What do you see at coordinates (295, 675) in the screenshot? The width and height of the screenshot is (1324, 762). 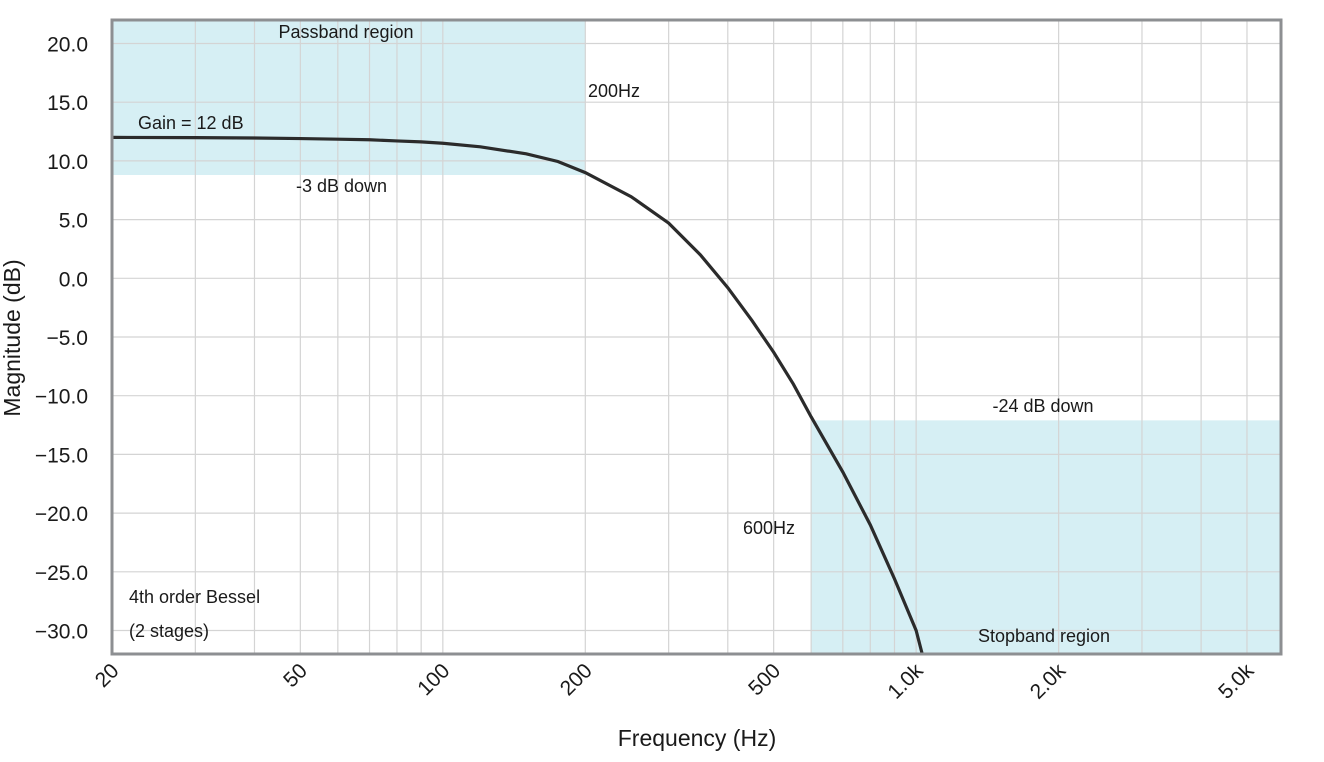 I see `x-tick-label: 50` at bounding box center [295, 675].